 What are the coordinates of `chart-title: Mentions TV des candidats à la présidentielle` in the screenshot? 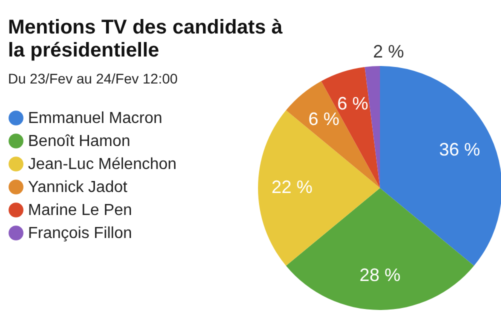 It's located at (146, 39).